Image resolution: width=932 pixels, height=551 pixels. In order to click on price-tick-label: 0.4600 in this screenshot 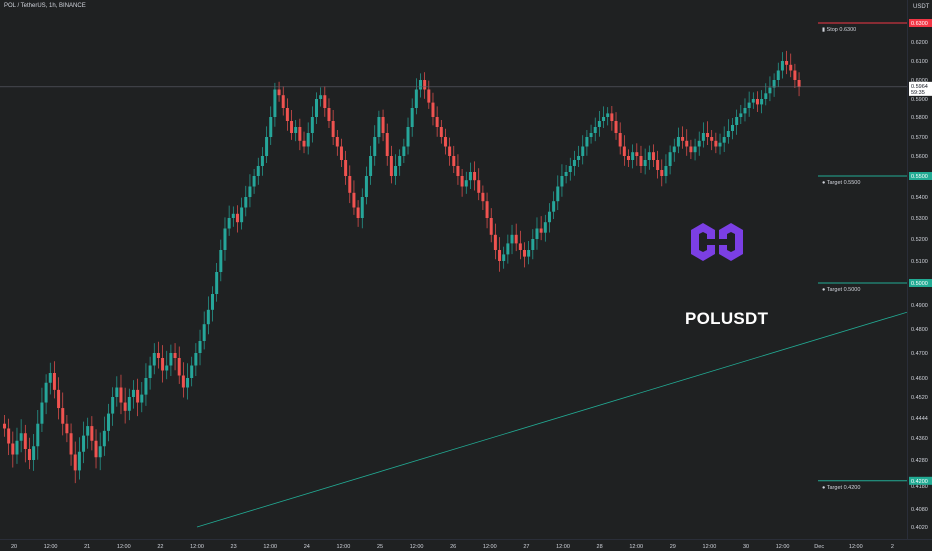, I will do `click(919, 379)`.